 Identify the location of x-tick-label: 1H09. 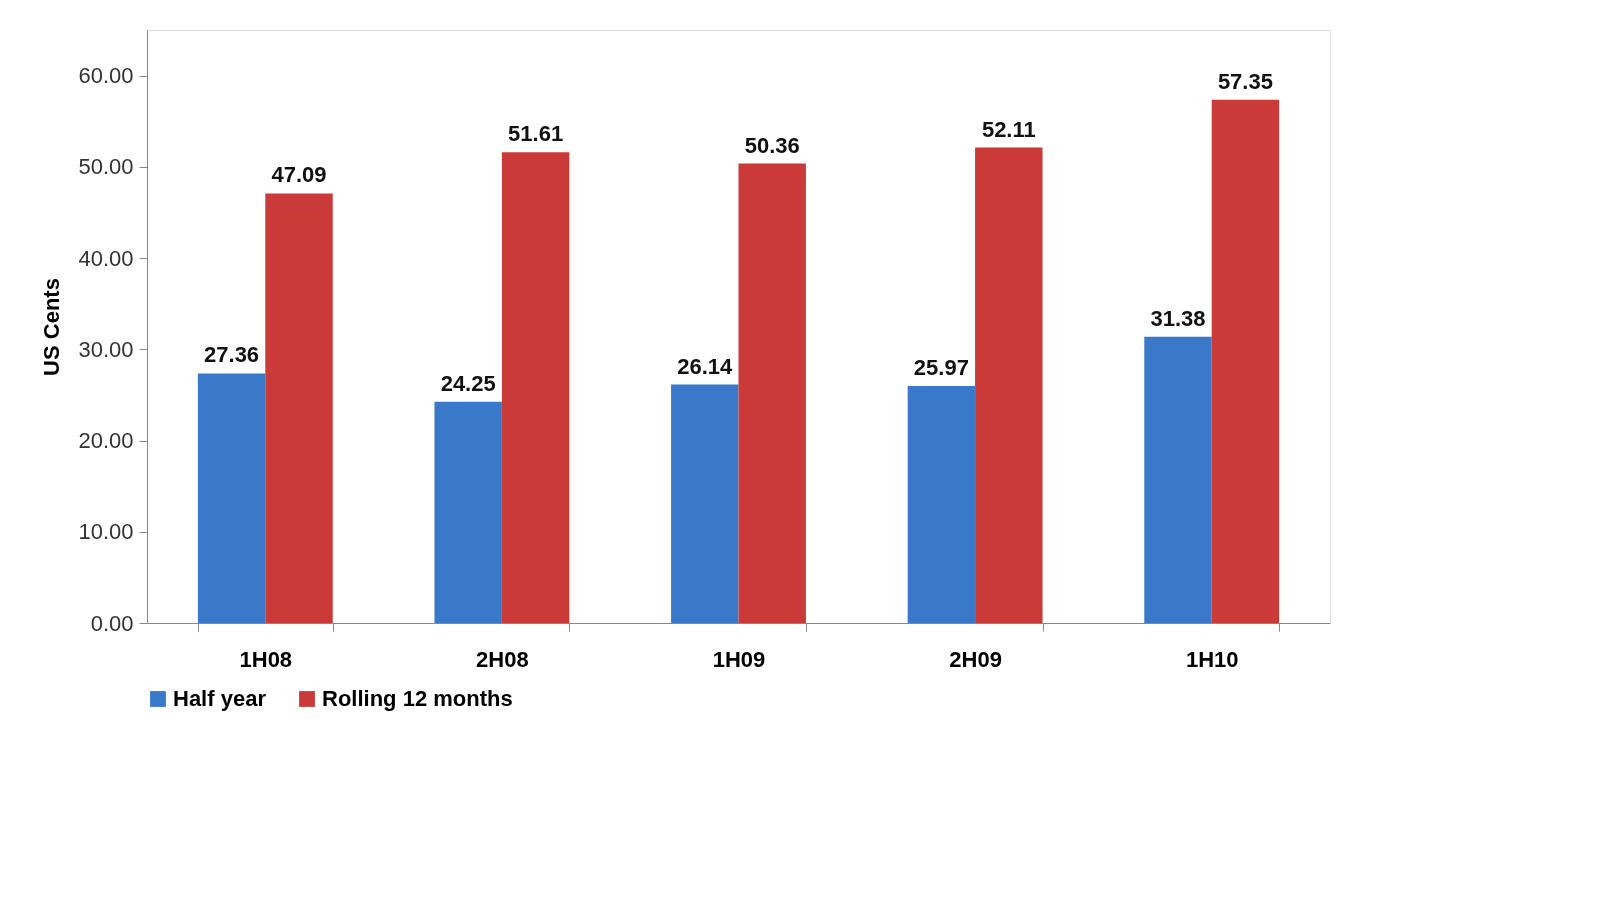
(739, 659).